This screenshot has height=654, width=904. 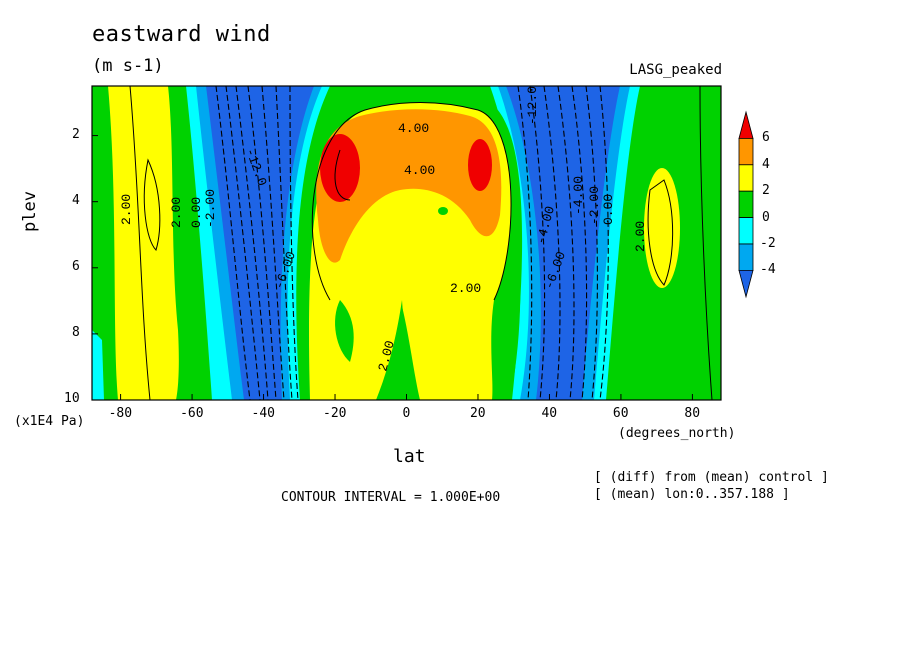 I want to click on colorbar-label: -4, so click(x=768, y=270).